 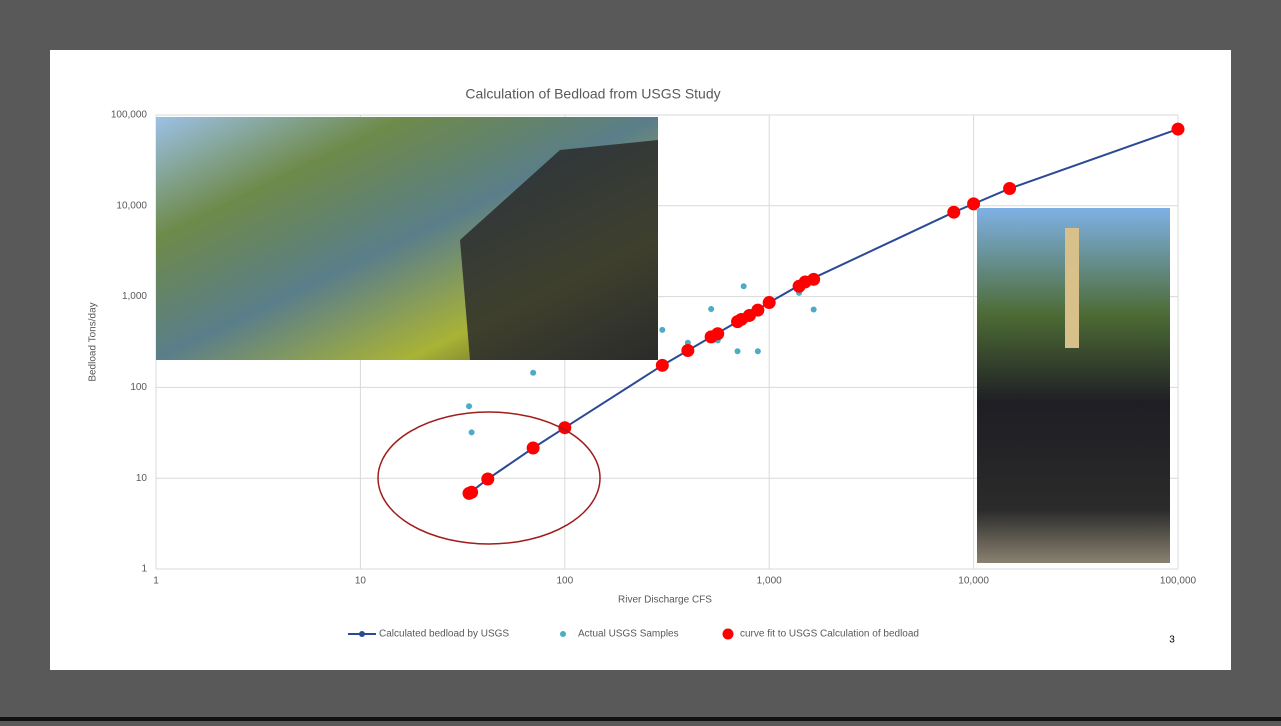 I want to click on x-tick-label: 10,000, so click(x=973, y=581).